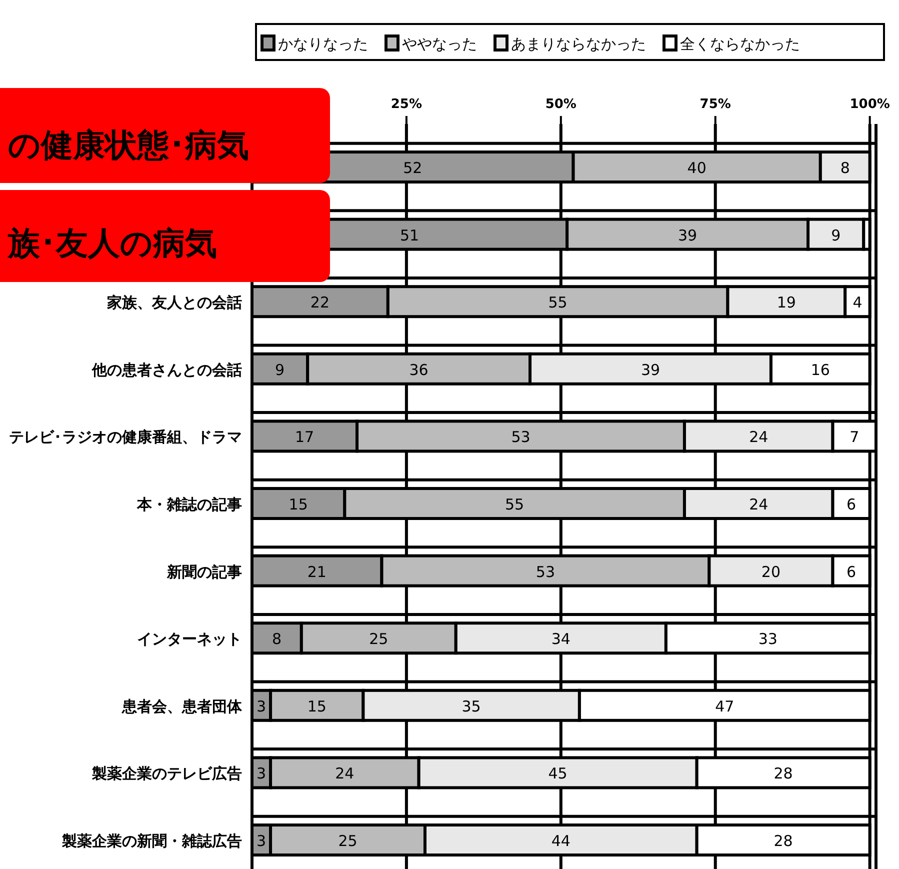 Image resolution: width=899 pixels, height=869 pixels. What do you see at coordinates (786, 303) in the screenshot?
I see `data-label: 19` at bounding box center [786, 303].